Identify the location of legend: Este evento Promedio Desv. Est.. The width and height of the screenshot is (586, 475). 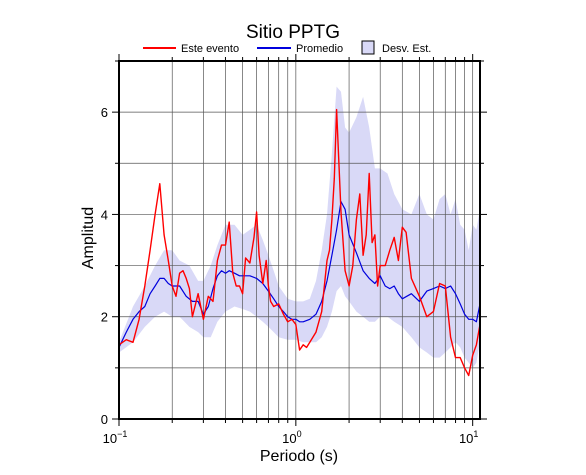
(287, 47).